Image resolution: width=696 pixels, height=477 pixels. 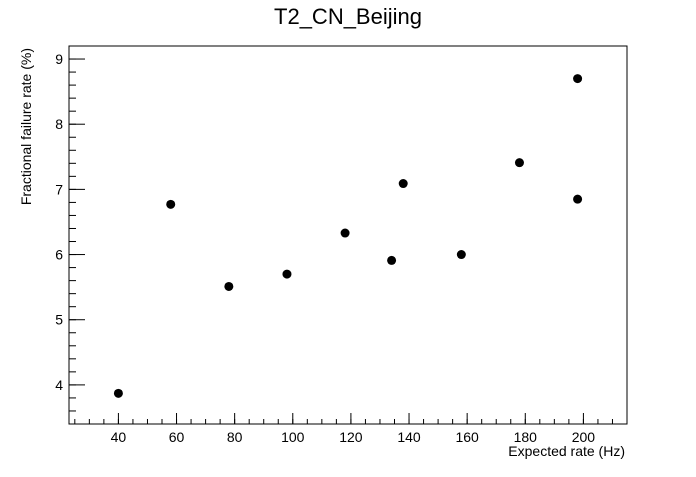 What do you see at coordinates (59, 189) in the screenshot?
I see `y-tick-label: 7` at bounding box center [59, 189].